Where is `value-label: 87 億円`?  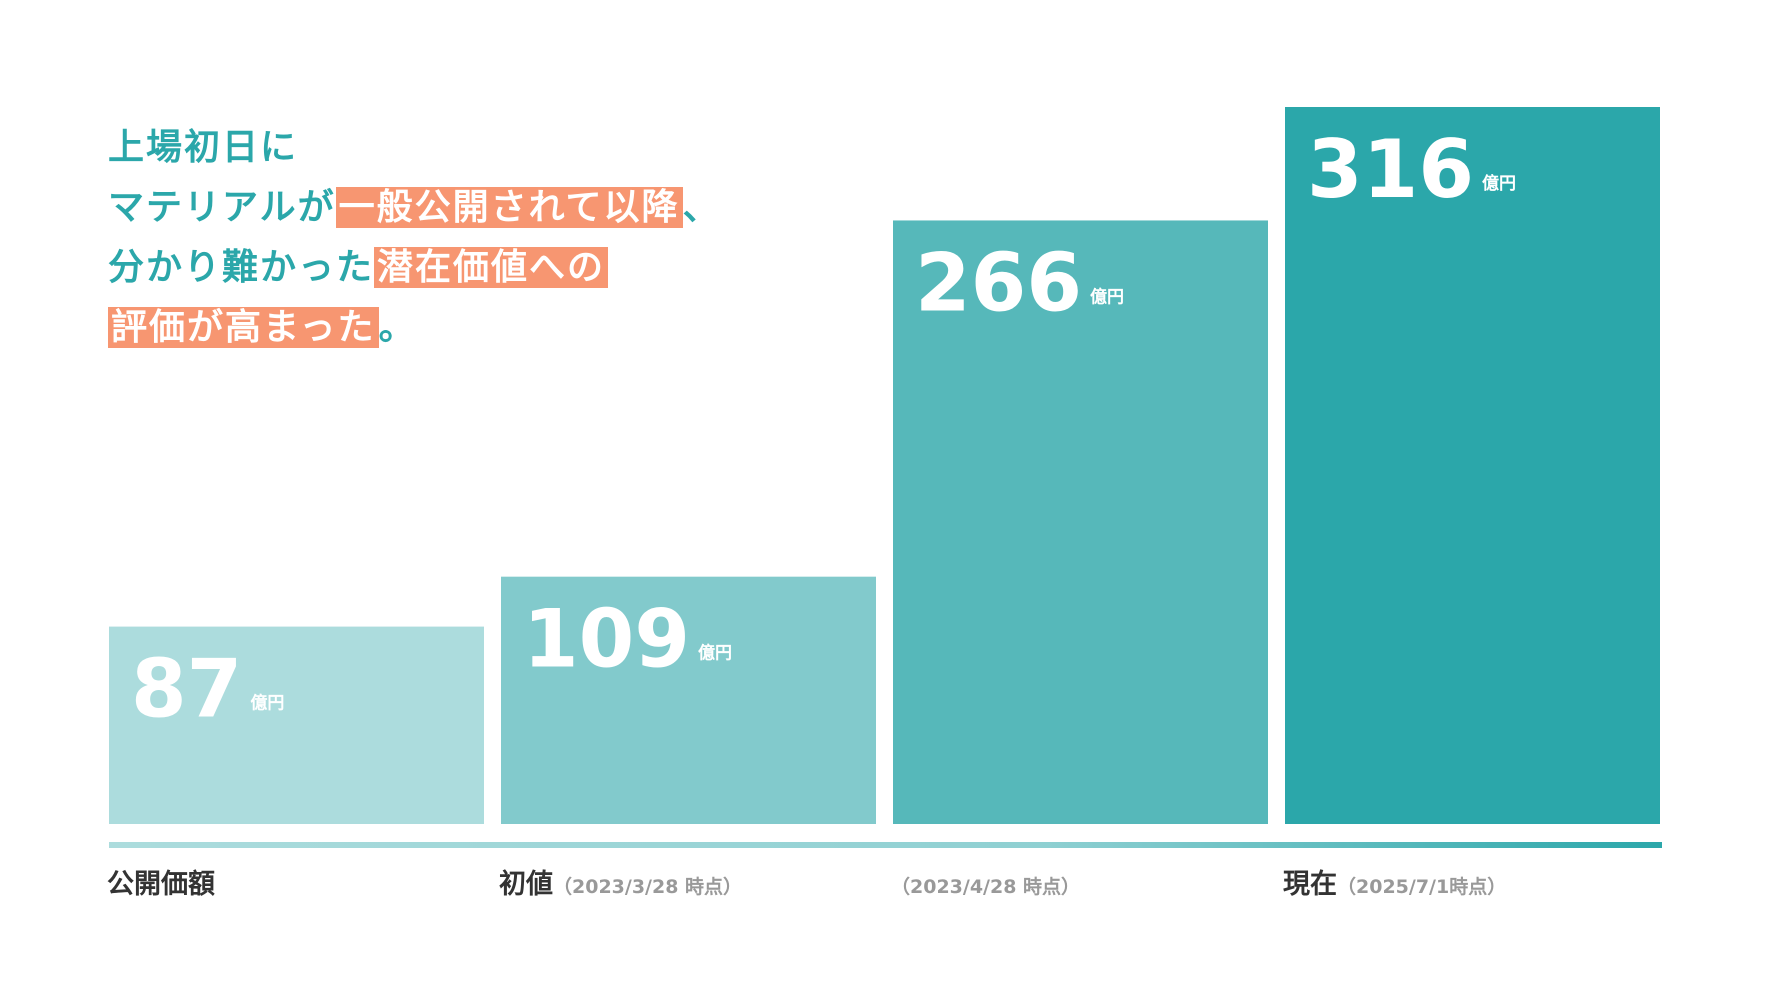
value-label: 87 億円 is located at coordinates (207, 689).